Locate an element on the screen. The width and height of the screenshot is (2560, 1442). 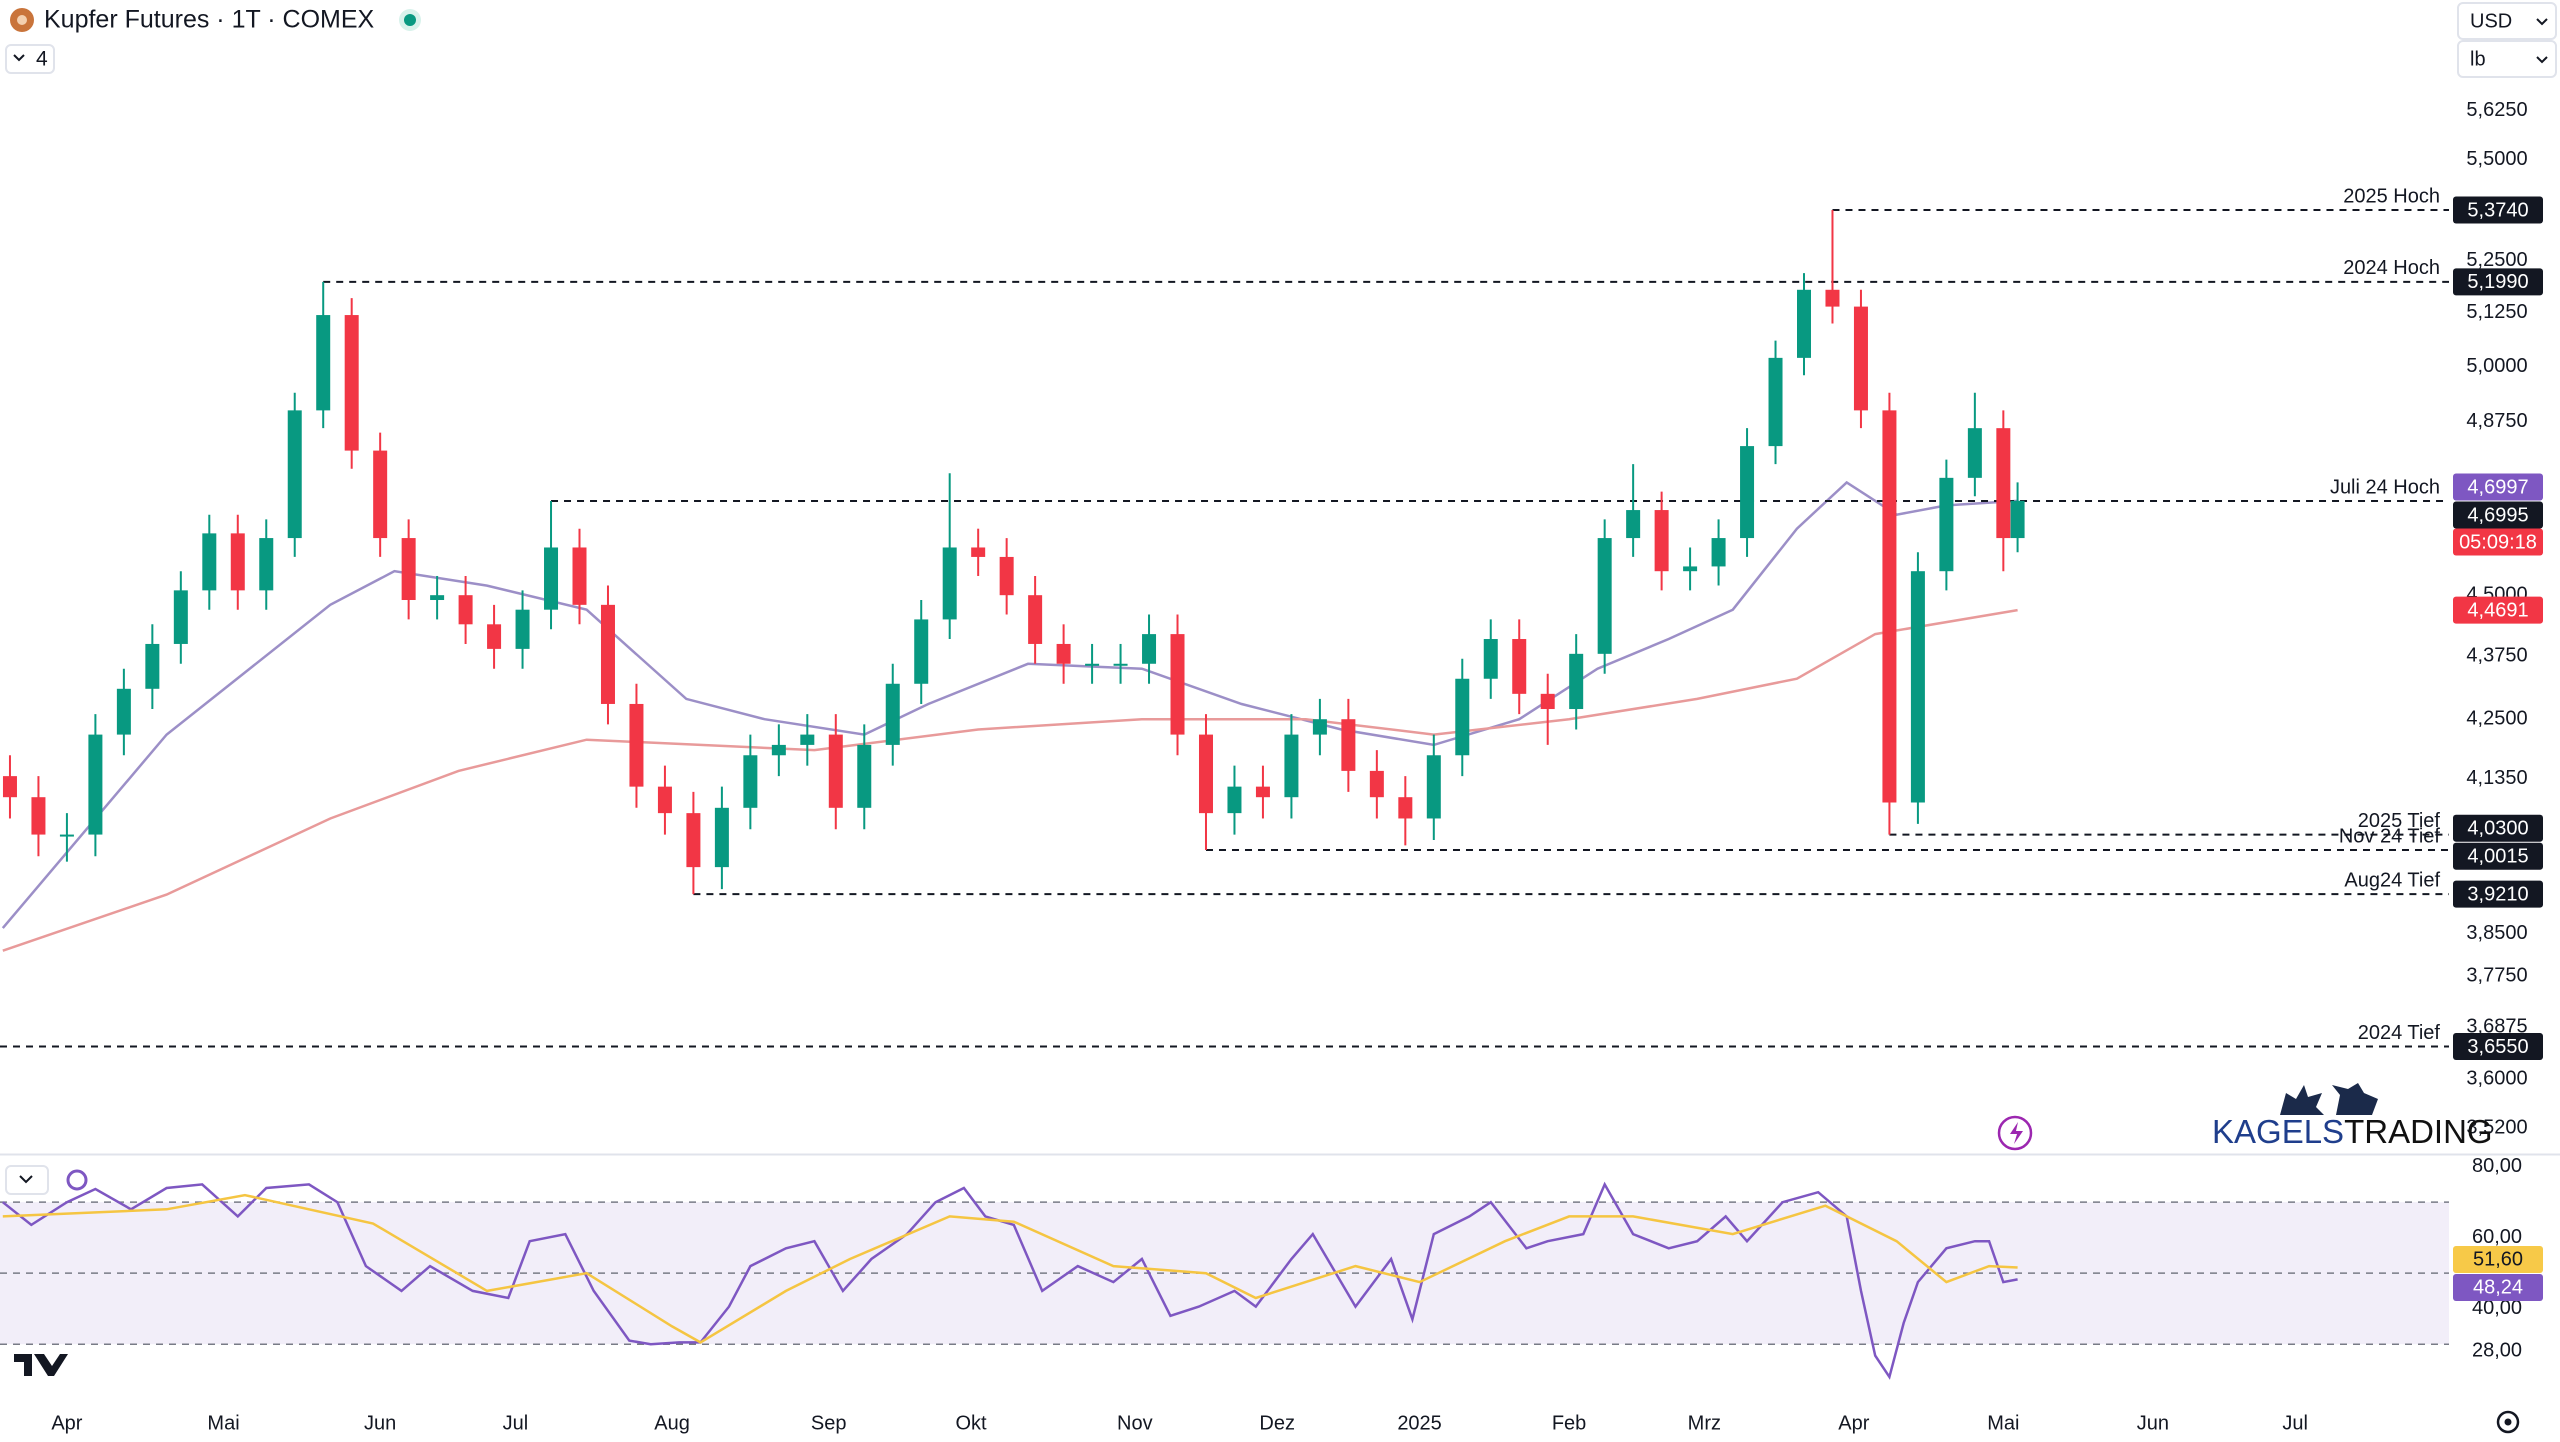
price-tag-label: 5,1990 is located at coordinates (2497, 282).